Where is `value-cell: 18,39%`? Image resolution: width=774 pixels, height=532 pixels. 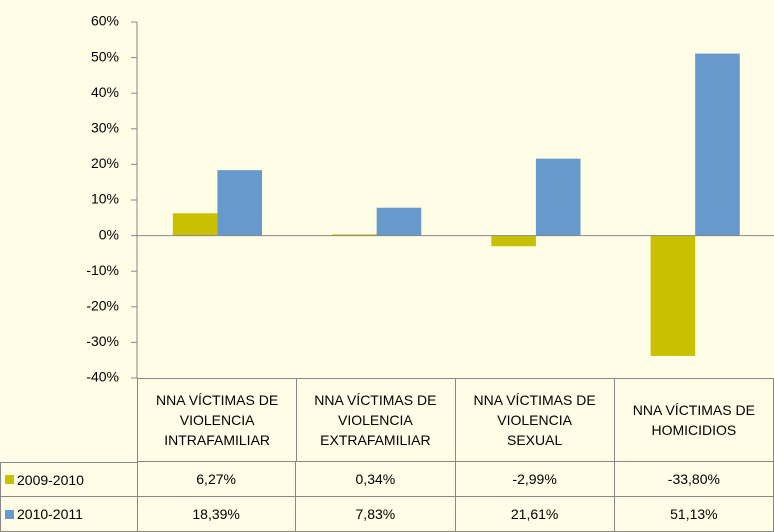
value-cell: 18,39% is located at coordinates (217, 514).